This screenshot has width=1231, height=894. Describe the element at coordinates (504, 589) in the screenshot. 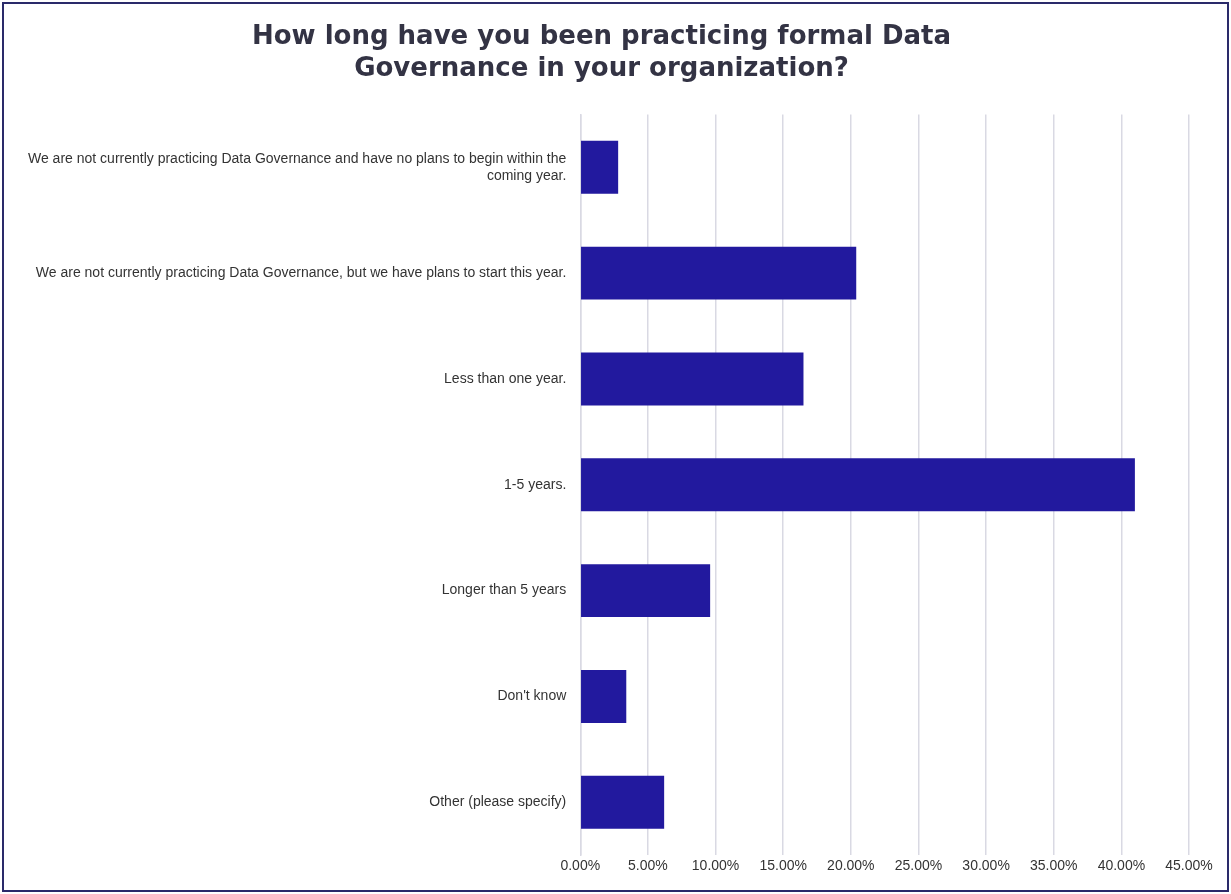

I see `y-tick-label: Longer than 5 years` at that location.